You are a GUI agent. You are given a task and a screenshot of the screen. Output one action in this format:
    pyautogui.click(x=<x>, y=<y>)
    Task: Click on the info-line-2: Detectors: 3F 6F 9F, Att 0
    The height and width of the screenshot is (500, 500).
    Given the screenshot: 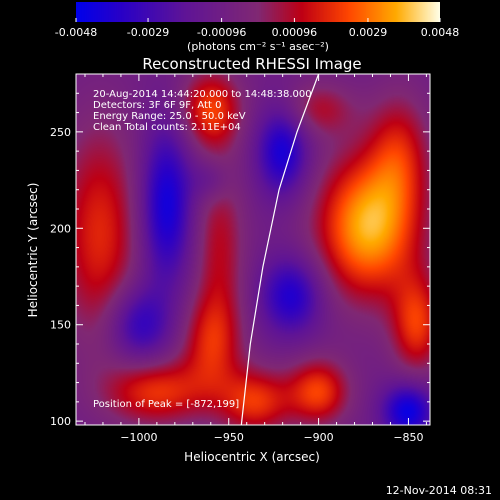 What is the action you would take?
    pyautogui.click(x=157, y=105)
    